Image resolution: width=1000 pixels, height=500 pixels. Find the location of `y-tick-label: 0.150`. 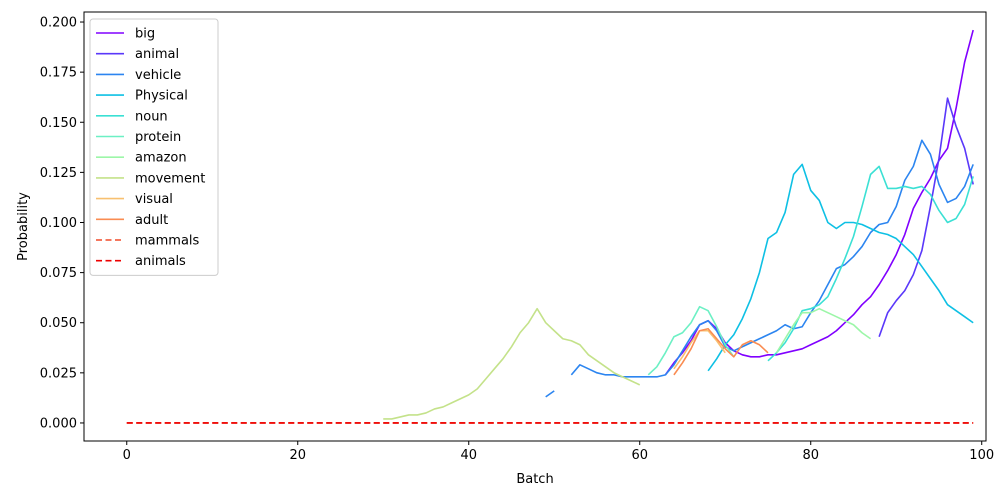

y-tick-label: 0.150 is located at coordinates (58, 123).